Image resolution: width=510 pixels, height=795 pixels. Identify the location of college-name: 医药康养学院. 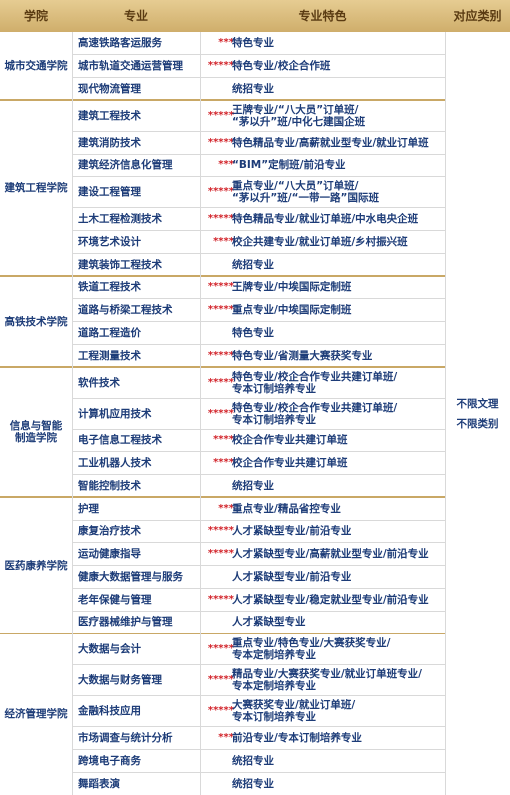
(36, 565).